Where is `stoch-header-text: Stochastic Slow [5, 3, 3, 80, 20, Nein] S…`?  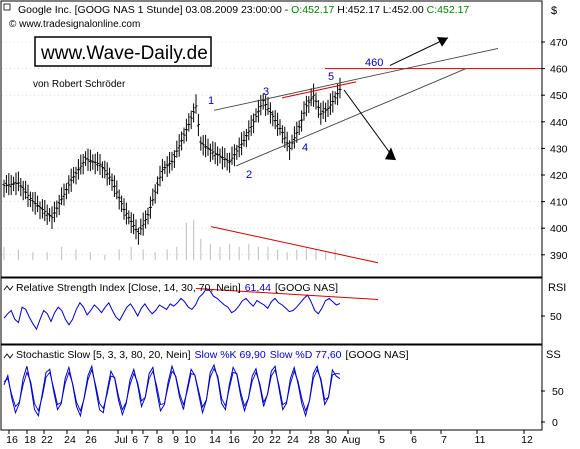
stoch-header-text: Stochastic Slow [5, 3, 3, 80, 20, Nein] S… is located at coordinates (212, 355).